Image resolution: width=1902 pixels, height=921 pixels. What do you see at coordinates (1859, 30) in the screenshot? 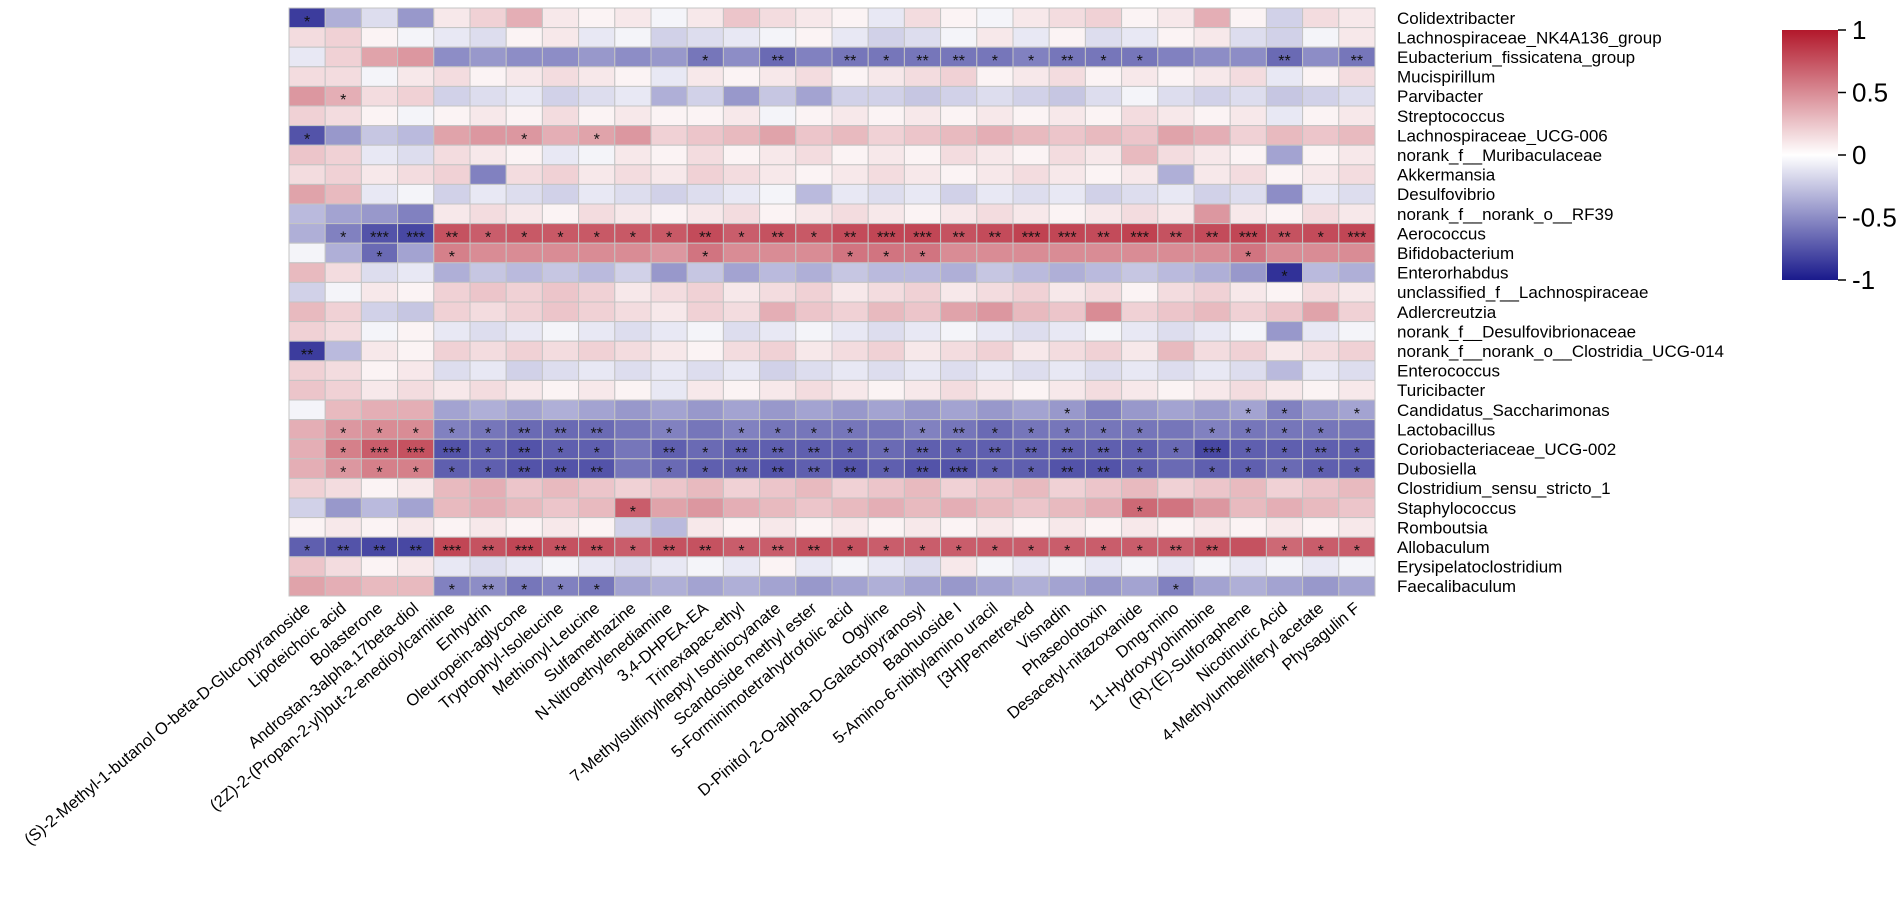
I see `legend-tick-label: 1` at bounding box center [1859, 30].